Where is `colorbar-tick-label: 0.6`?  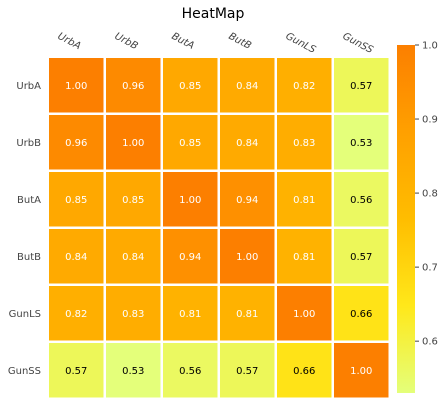
colorbar-tick-label: 0.6 is located at coordinates (430, 342).